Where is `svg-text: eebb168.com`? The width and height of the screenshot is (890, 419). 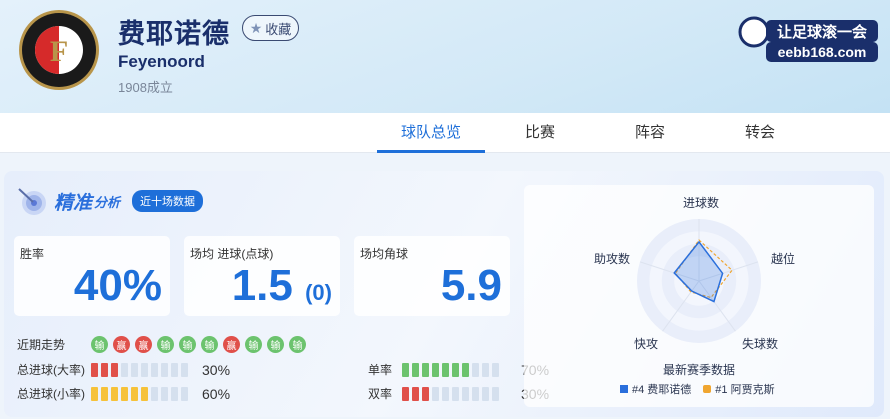 svg-text: eebb168.com is located at coordinates (822, 52).